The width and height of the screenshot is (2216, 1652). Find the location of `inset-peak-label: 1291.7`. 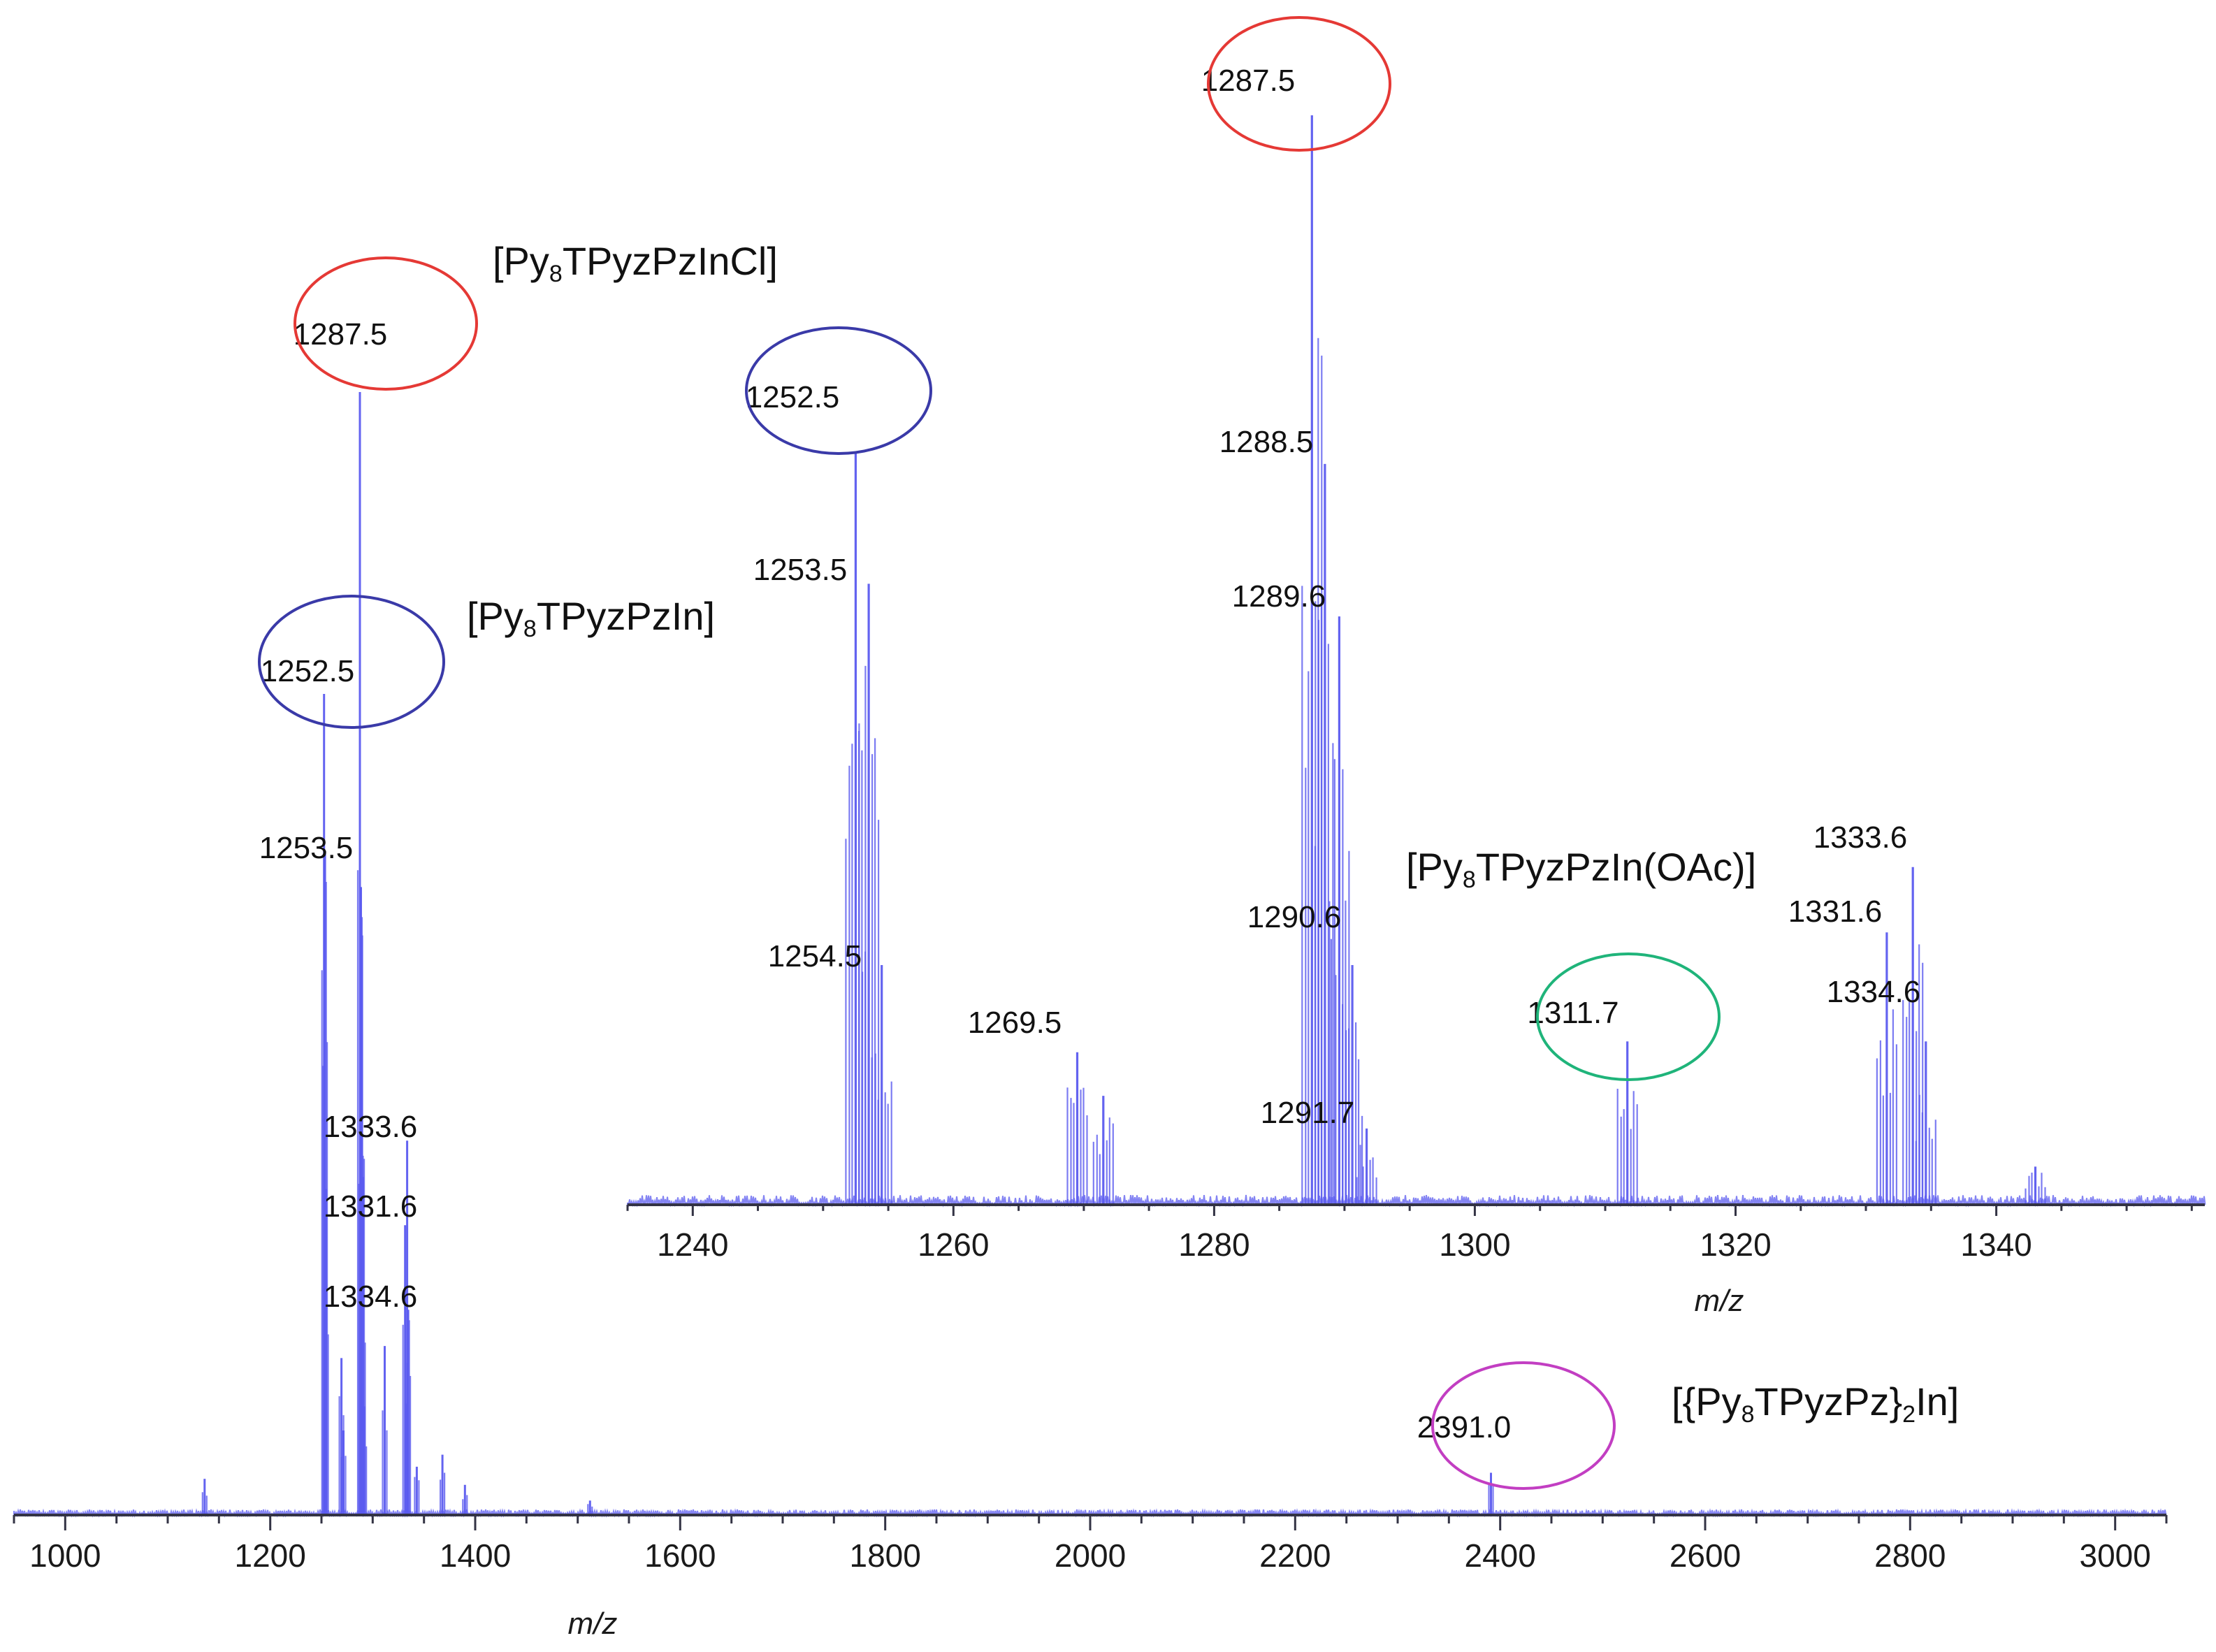

inset-peak-label: 1291.7 is located at coordinates (1308, 1113).